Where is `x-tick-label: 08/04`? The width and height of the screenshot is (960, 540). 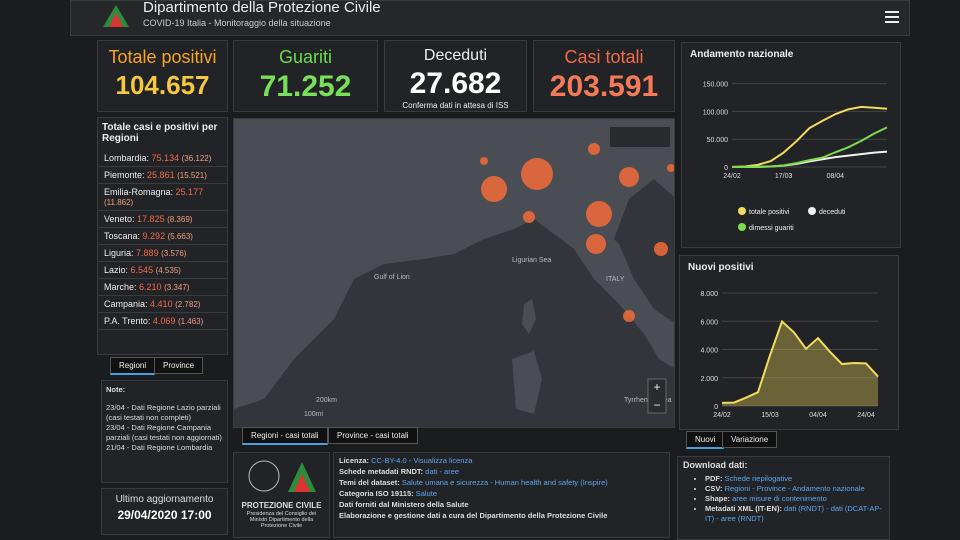
x-tick-label: 08/04 is located at coordinates (836, 176).